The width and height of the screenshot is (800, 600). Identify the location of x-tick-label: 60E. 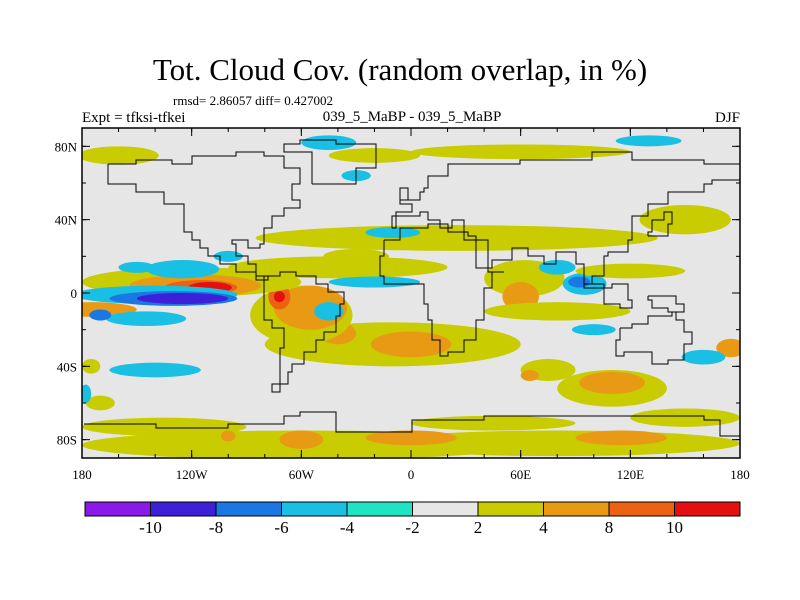
(520, 474).